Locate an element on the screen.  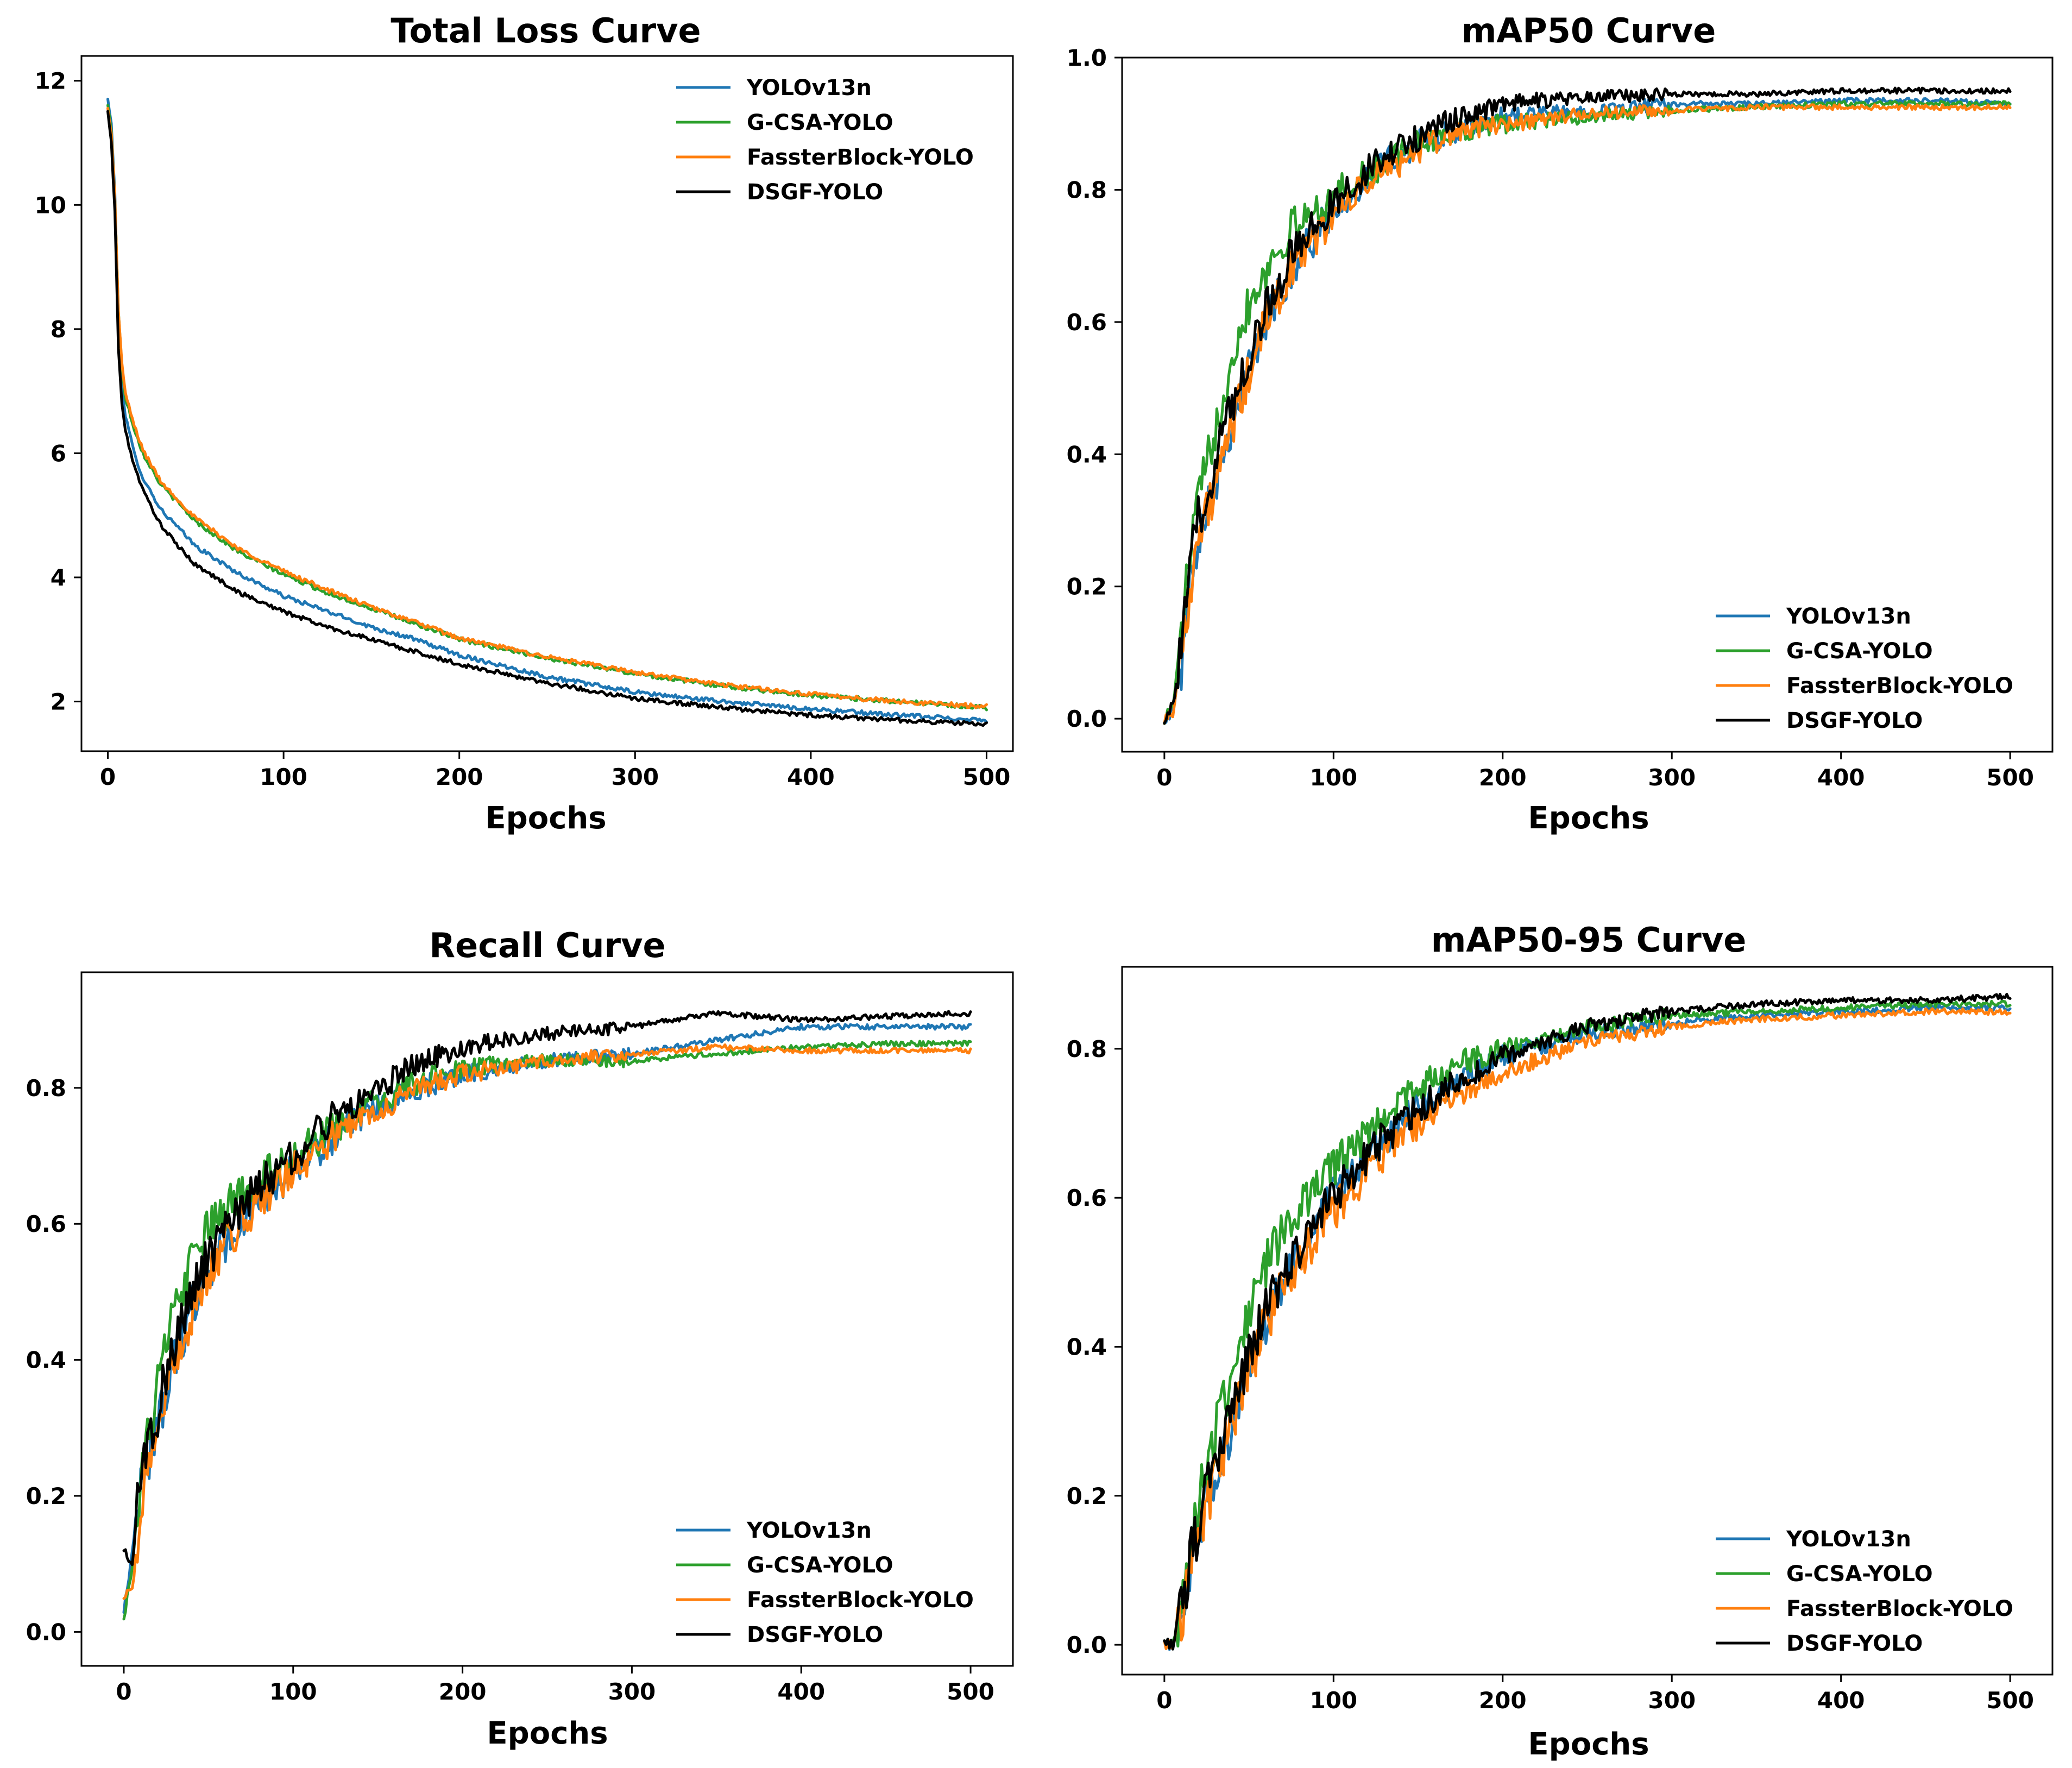
y-tick-label: 1.0 is located at coordinates (1087, 58).